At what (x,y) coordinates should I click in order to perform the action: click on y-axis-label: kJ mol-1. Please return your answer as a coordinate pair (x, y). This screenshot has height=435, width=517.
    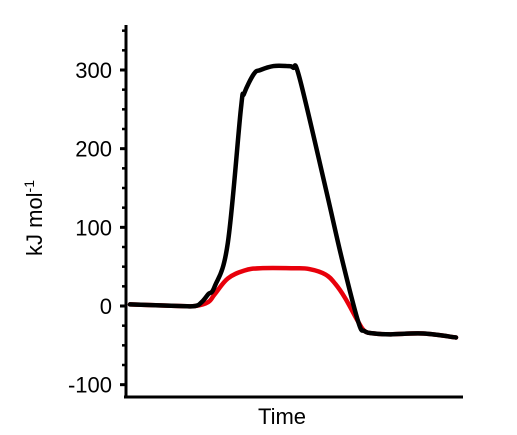
    Looking at the image, I should click on (34, 218).